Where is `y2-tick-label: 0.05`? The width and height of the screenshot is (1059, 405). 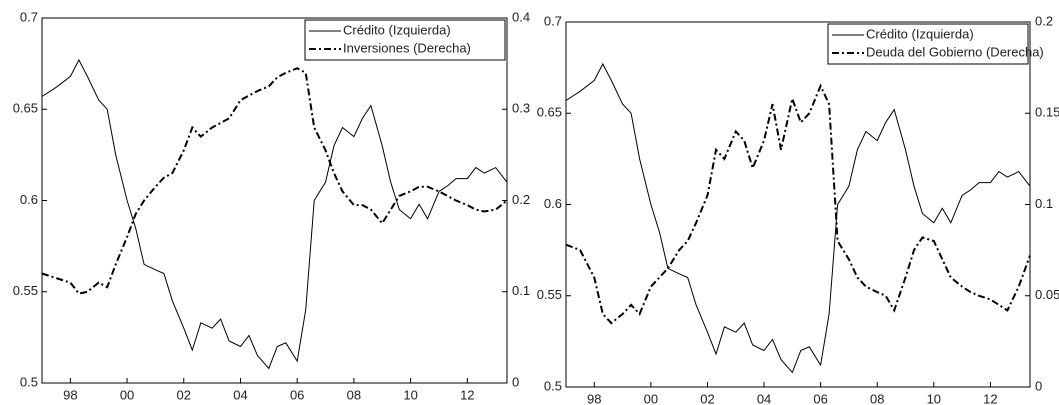 y2-tick-label: 0.05 is located at coordinates (1047, 294).